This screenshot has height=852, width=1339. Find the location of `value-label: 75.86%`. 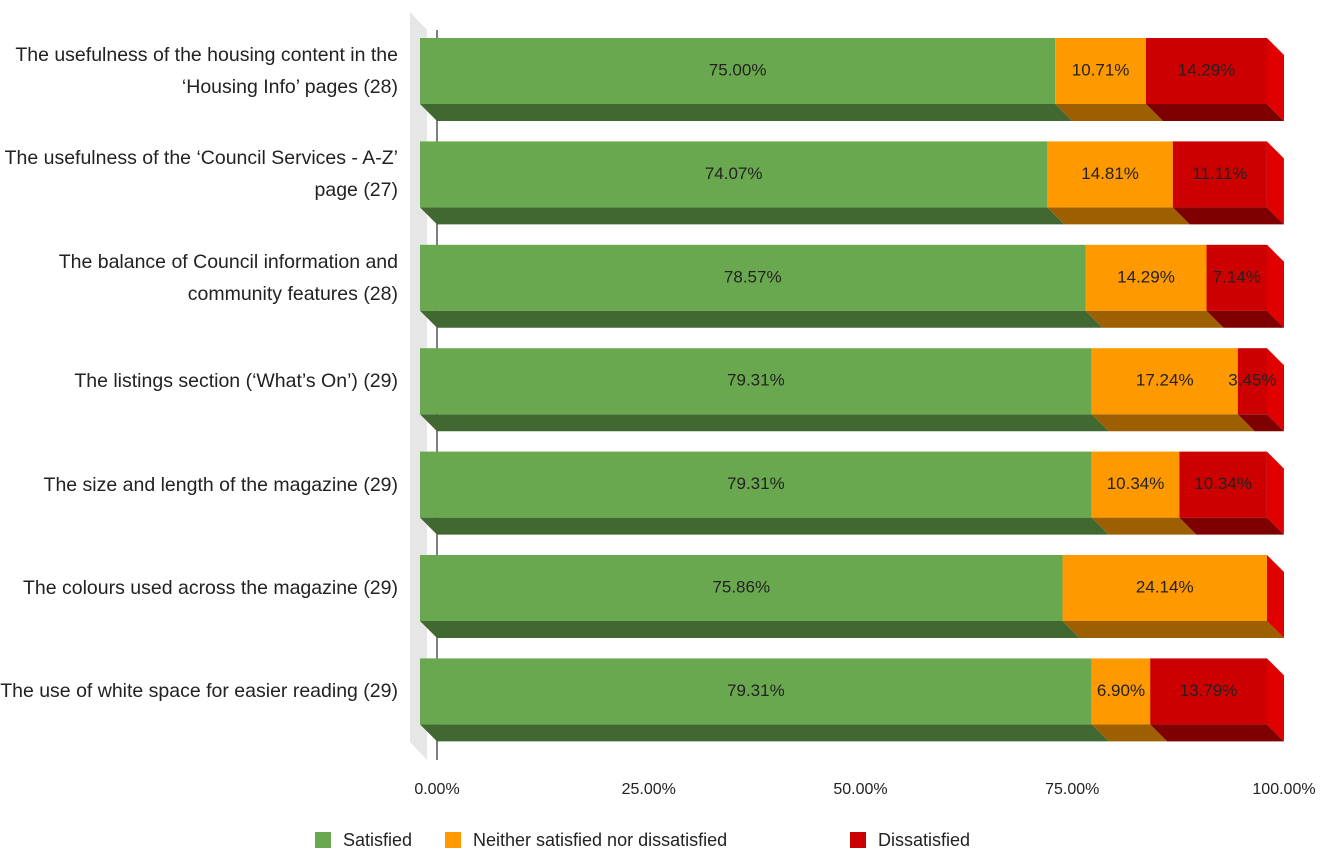

value-label: 75.86% is located at coordinates (741, 586).